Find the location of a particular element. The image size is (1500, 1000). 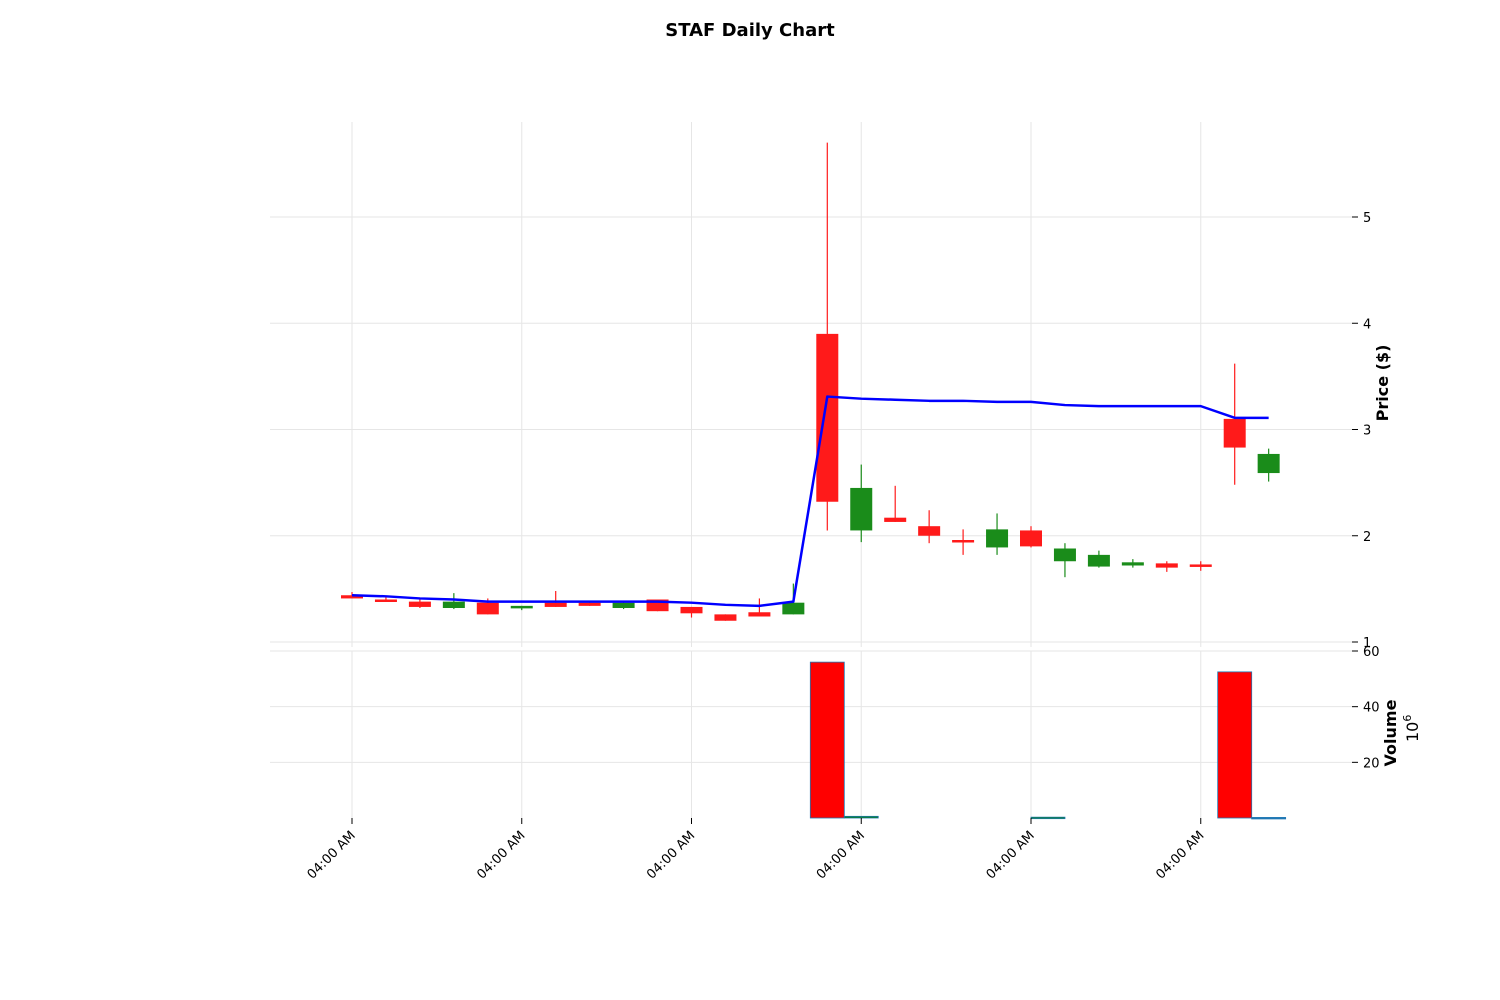

price-axis-label: Price ($) is located at coordinates (1382, 383).